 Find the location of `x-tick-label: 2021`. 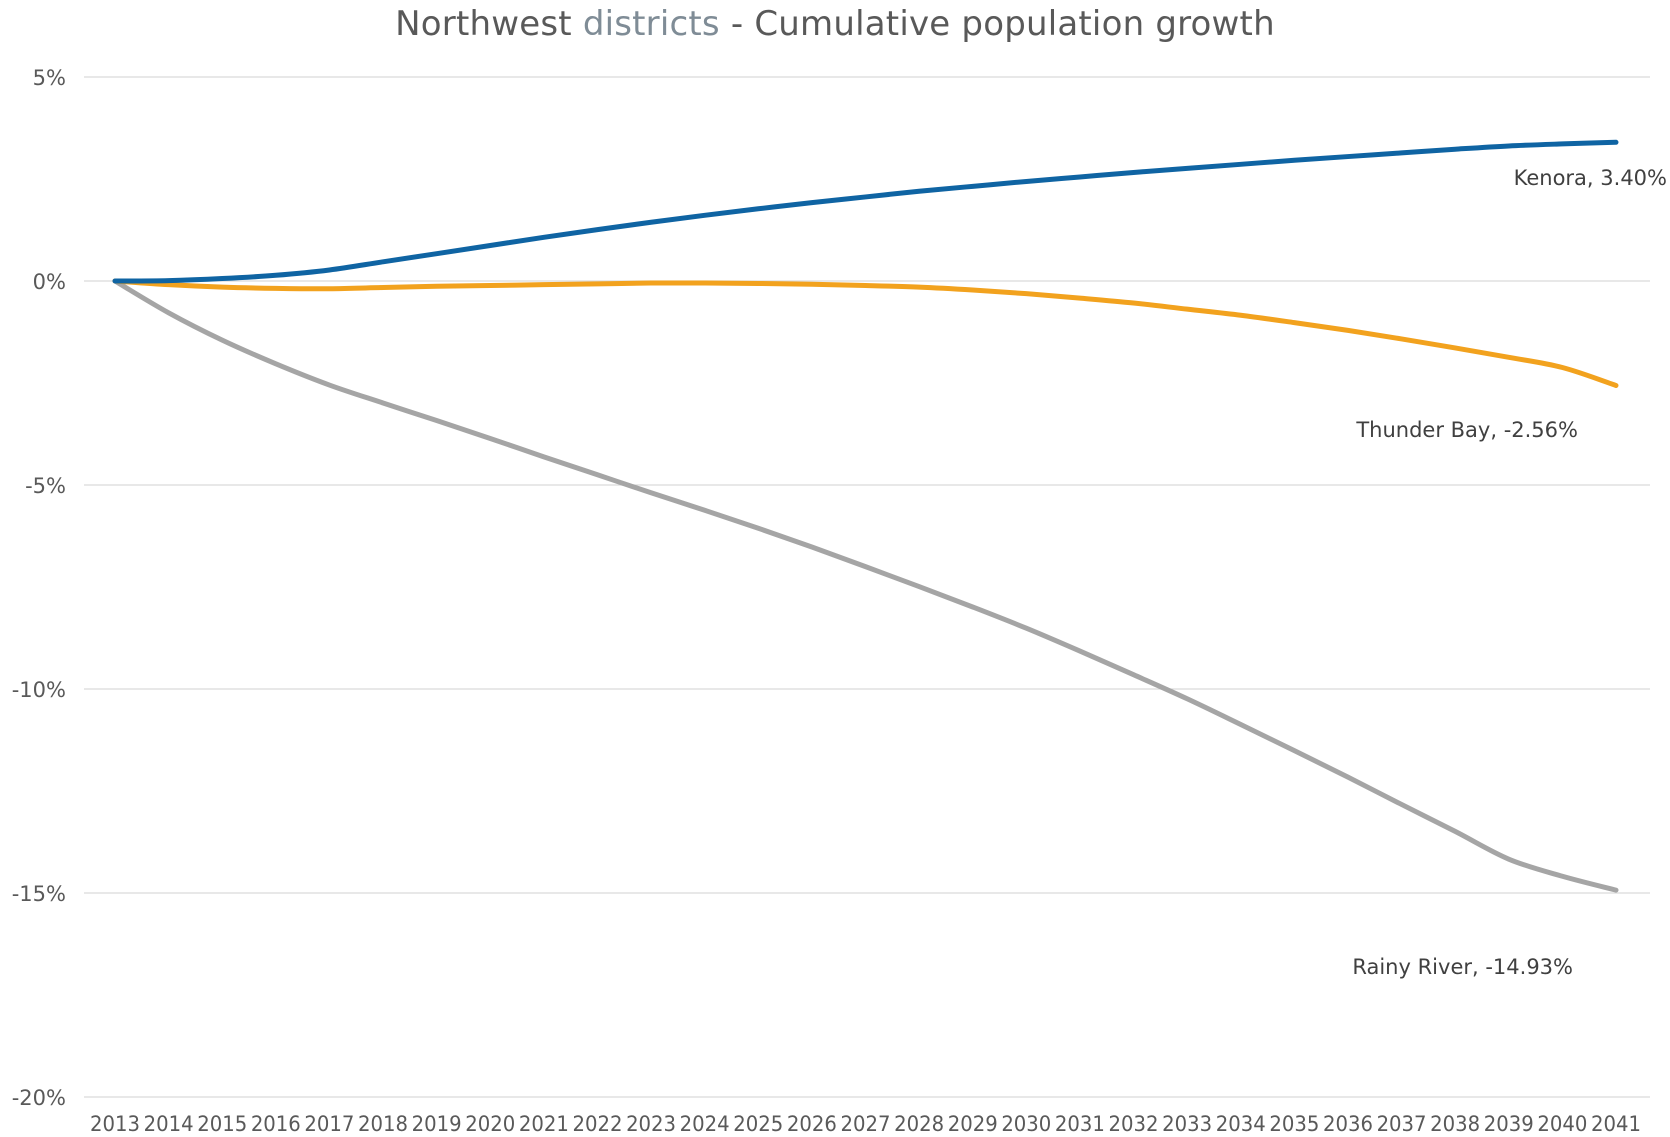

x-tick-label: 2021 is located at coordinates (544, 1124).